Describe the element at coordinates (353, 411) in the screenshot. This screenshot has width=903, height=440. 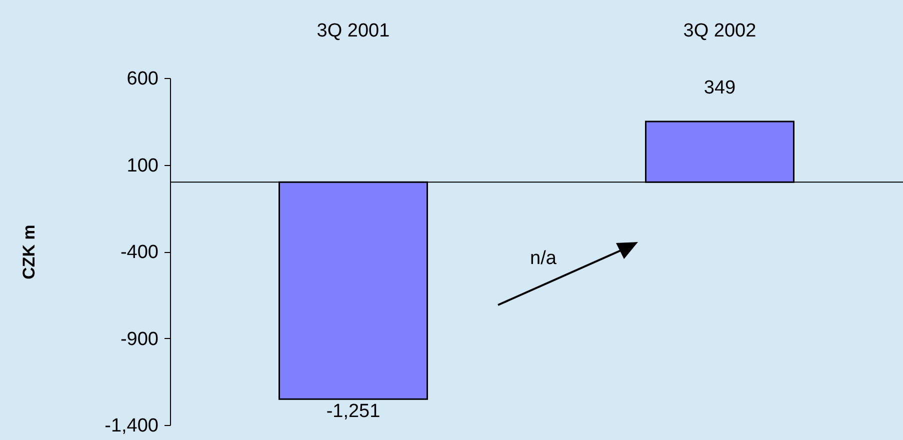
I see `data-label: -1,251` at that location.